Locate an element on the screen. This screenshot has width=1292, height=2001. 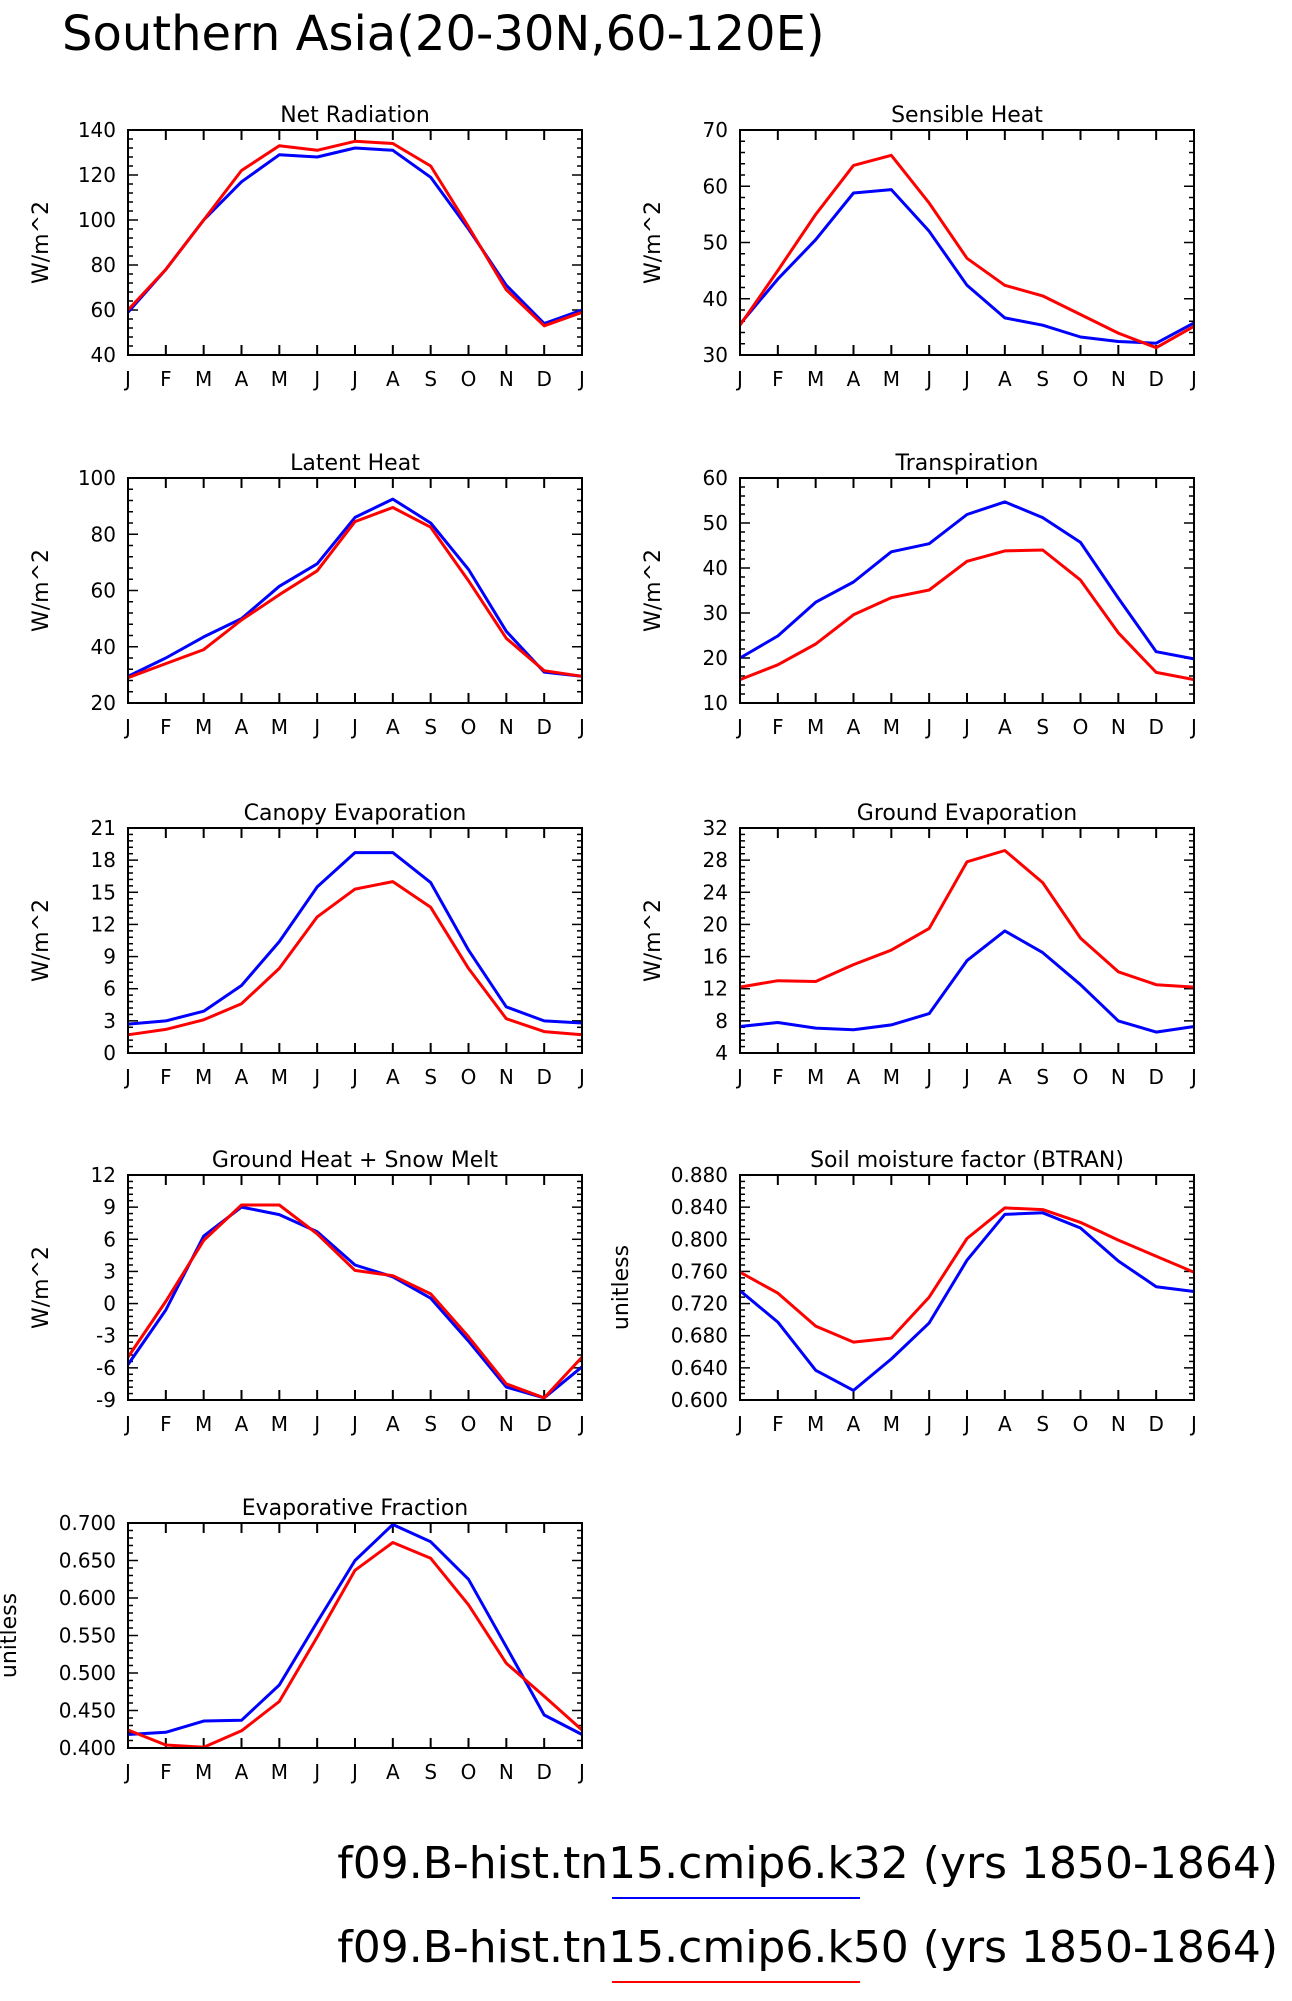
y-tick-label: -3 is located at coordinates (106, 1336).